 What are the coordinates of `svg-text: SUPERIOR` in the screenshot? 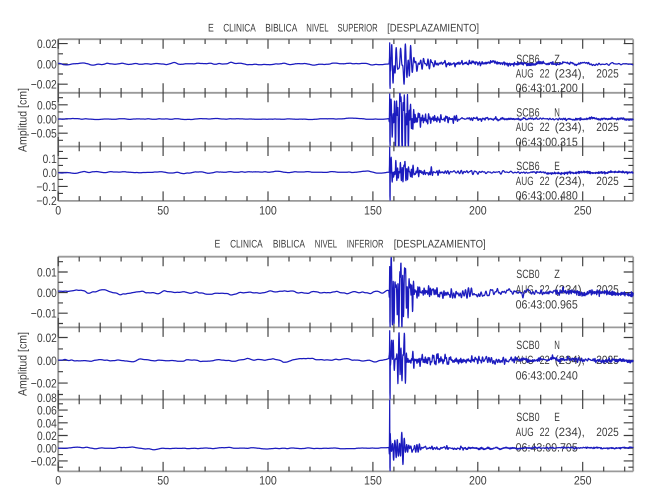 It's located at (358, 29).